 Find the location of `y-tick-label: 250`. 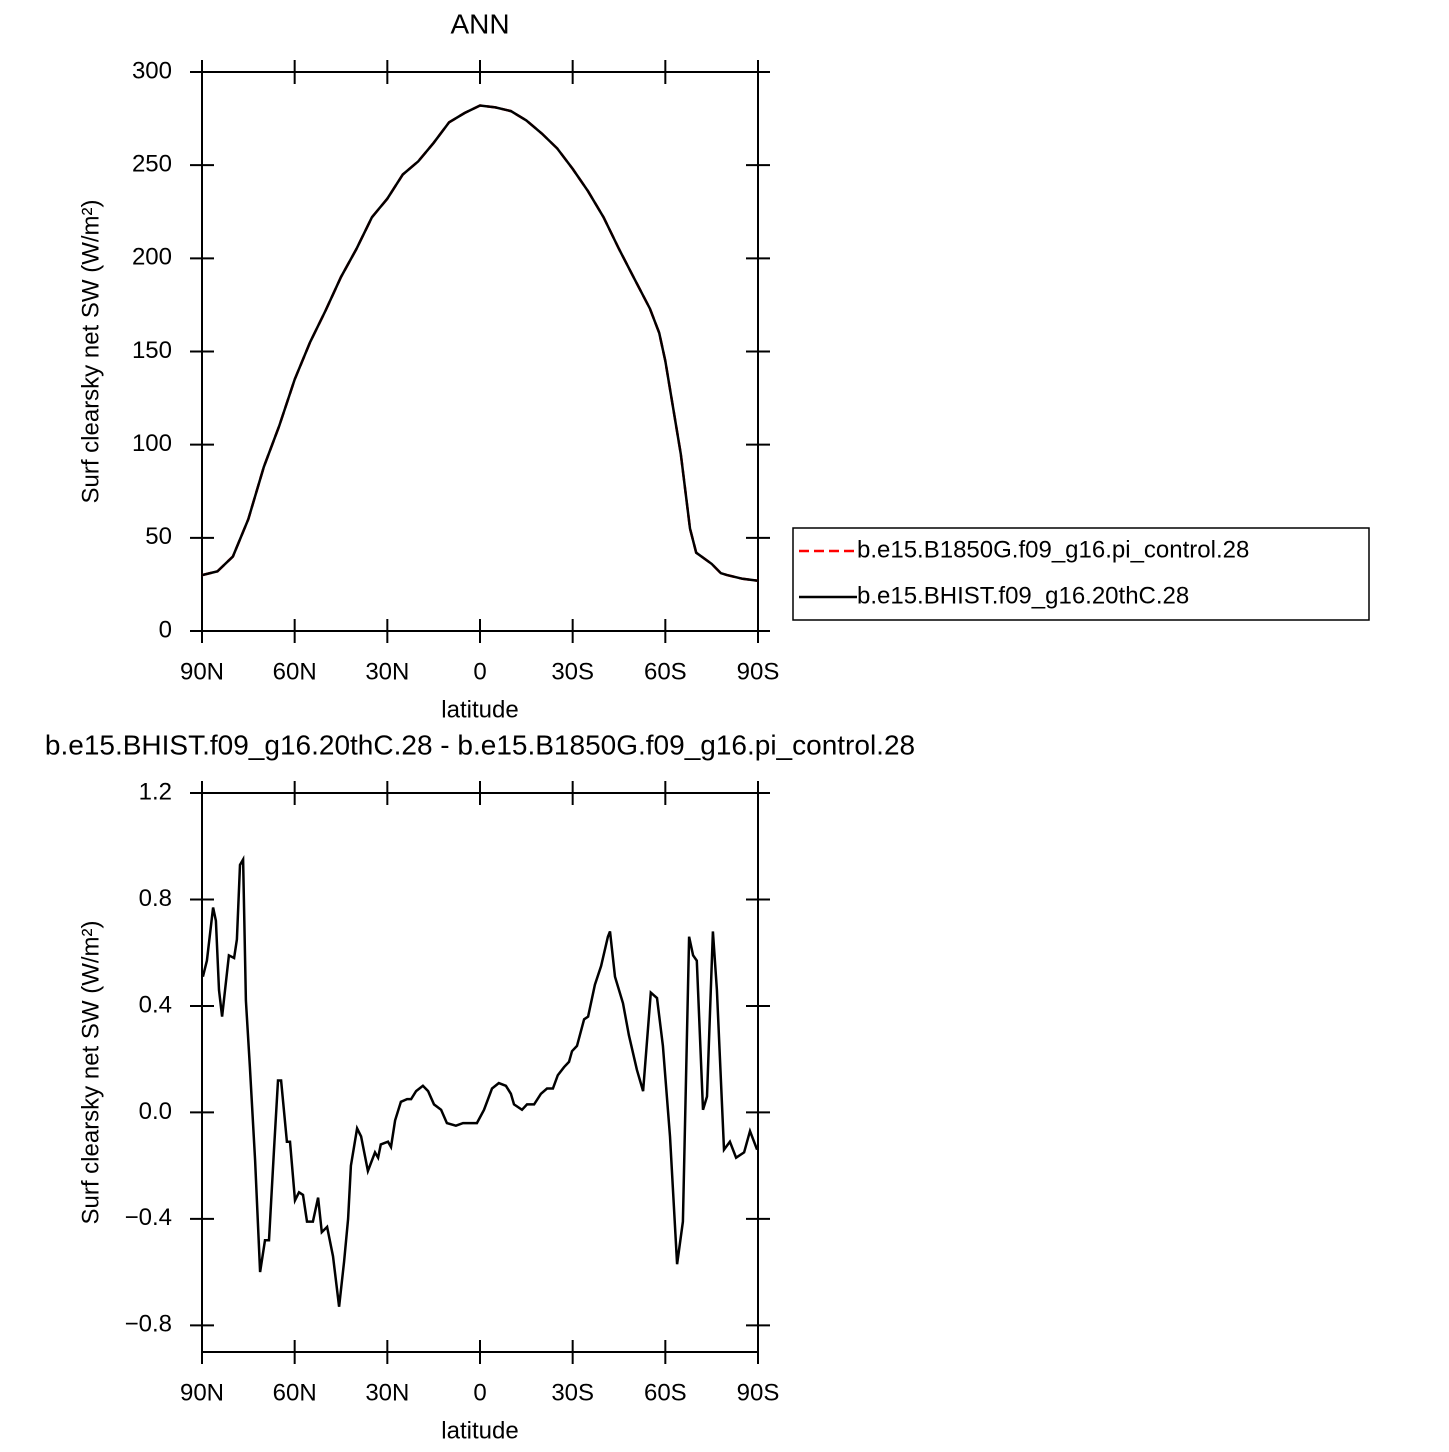

y-tick-label: 250 is located at coordinates (152, 164).